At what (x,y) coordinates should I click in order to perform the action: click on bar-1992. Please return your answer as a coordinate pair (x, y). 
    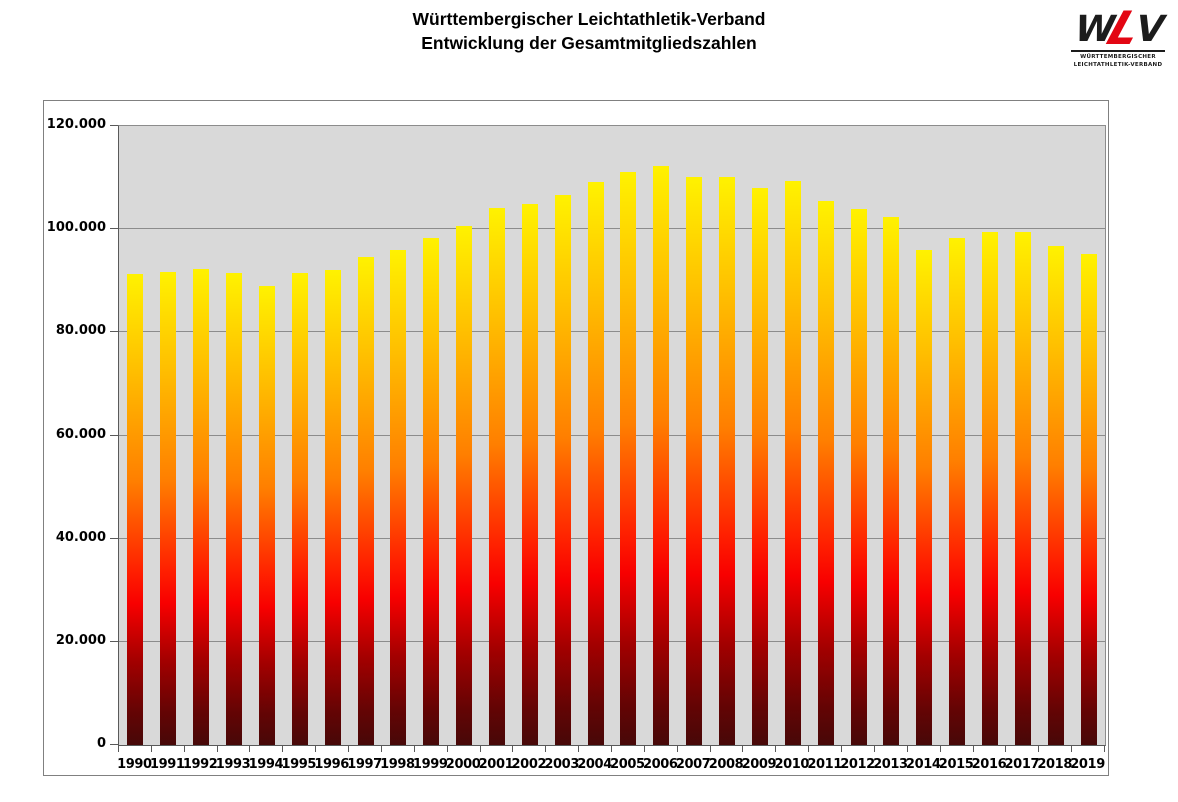
    Looking at the image, I should click on (201, 507).